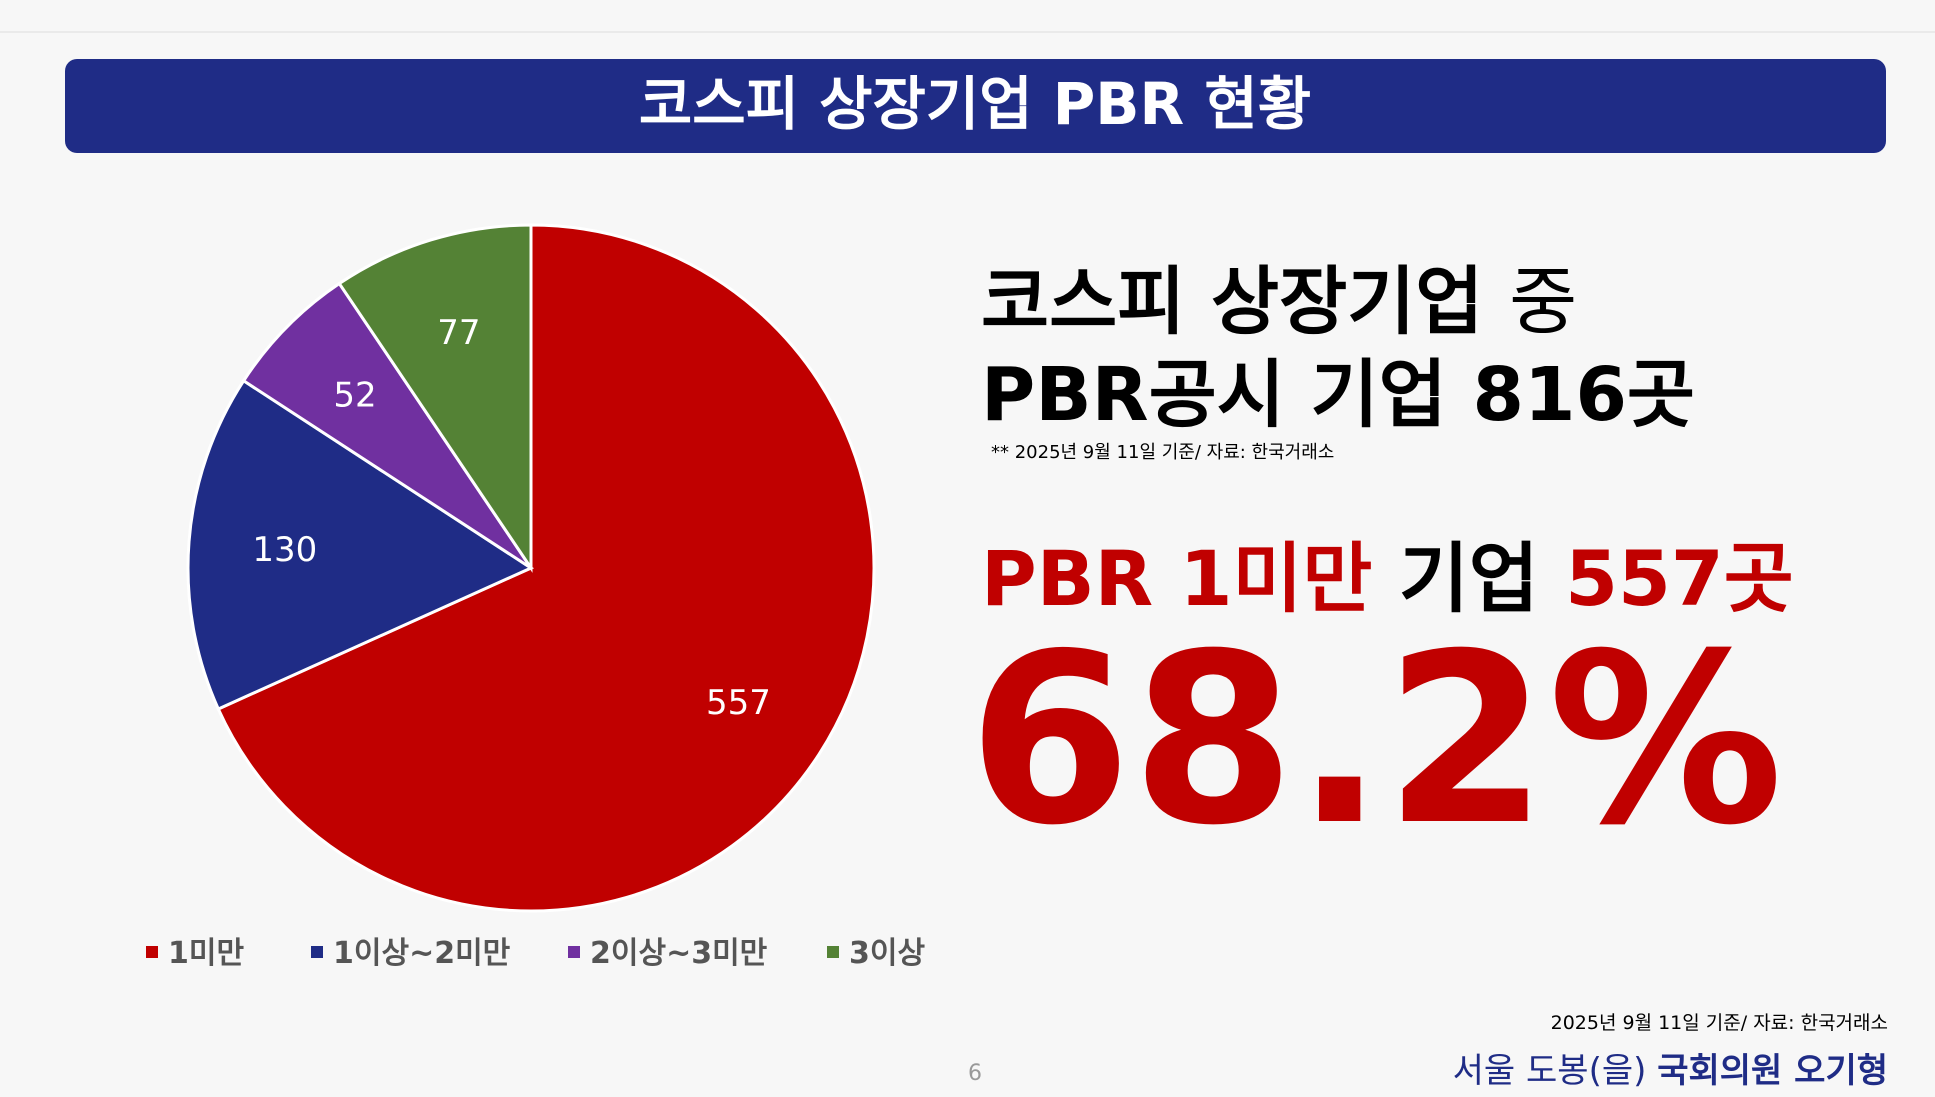  What do you see at coordinates (887, 953) in the screenshot?
I see `legend-label: 3이상` at bounding box center [887, 953].